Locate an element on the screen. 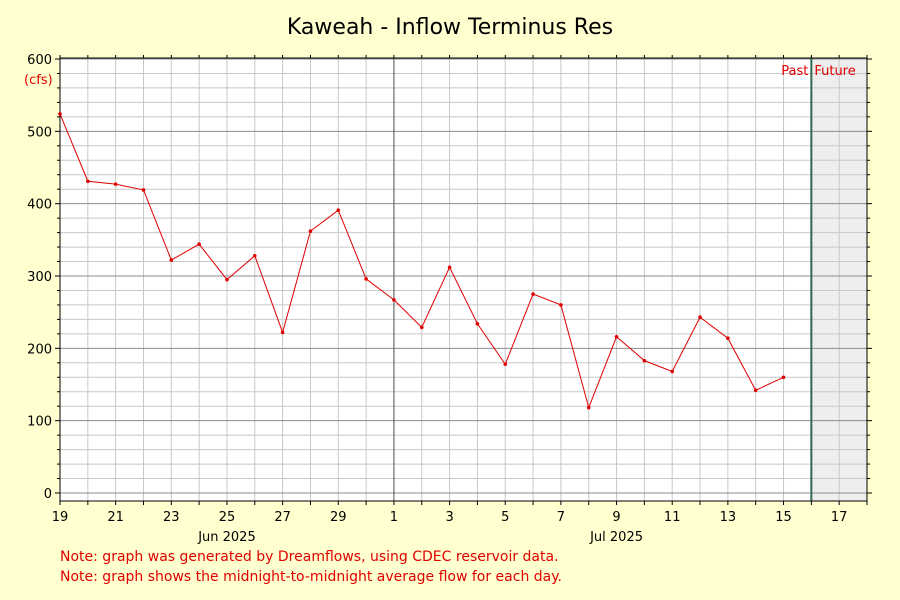 The width and height of the screenshot is (900, 600). x-tick-label: 19 is located at coordinates (60, 517).